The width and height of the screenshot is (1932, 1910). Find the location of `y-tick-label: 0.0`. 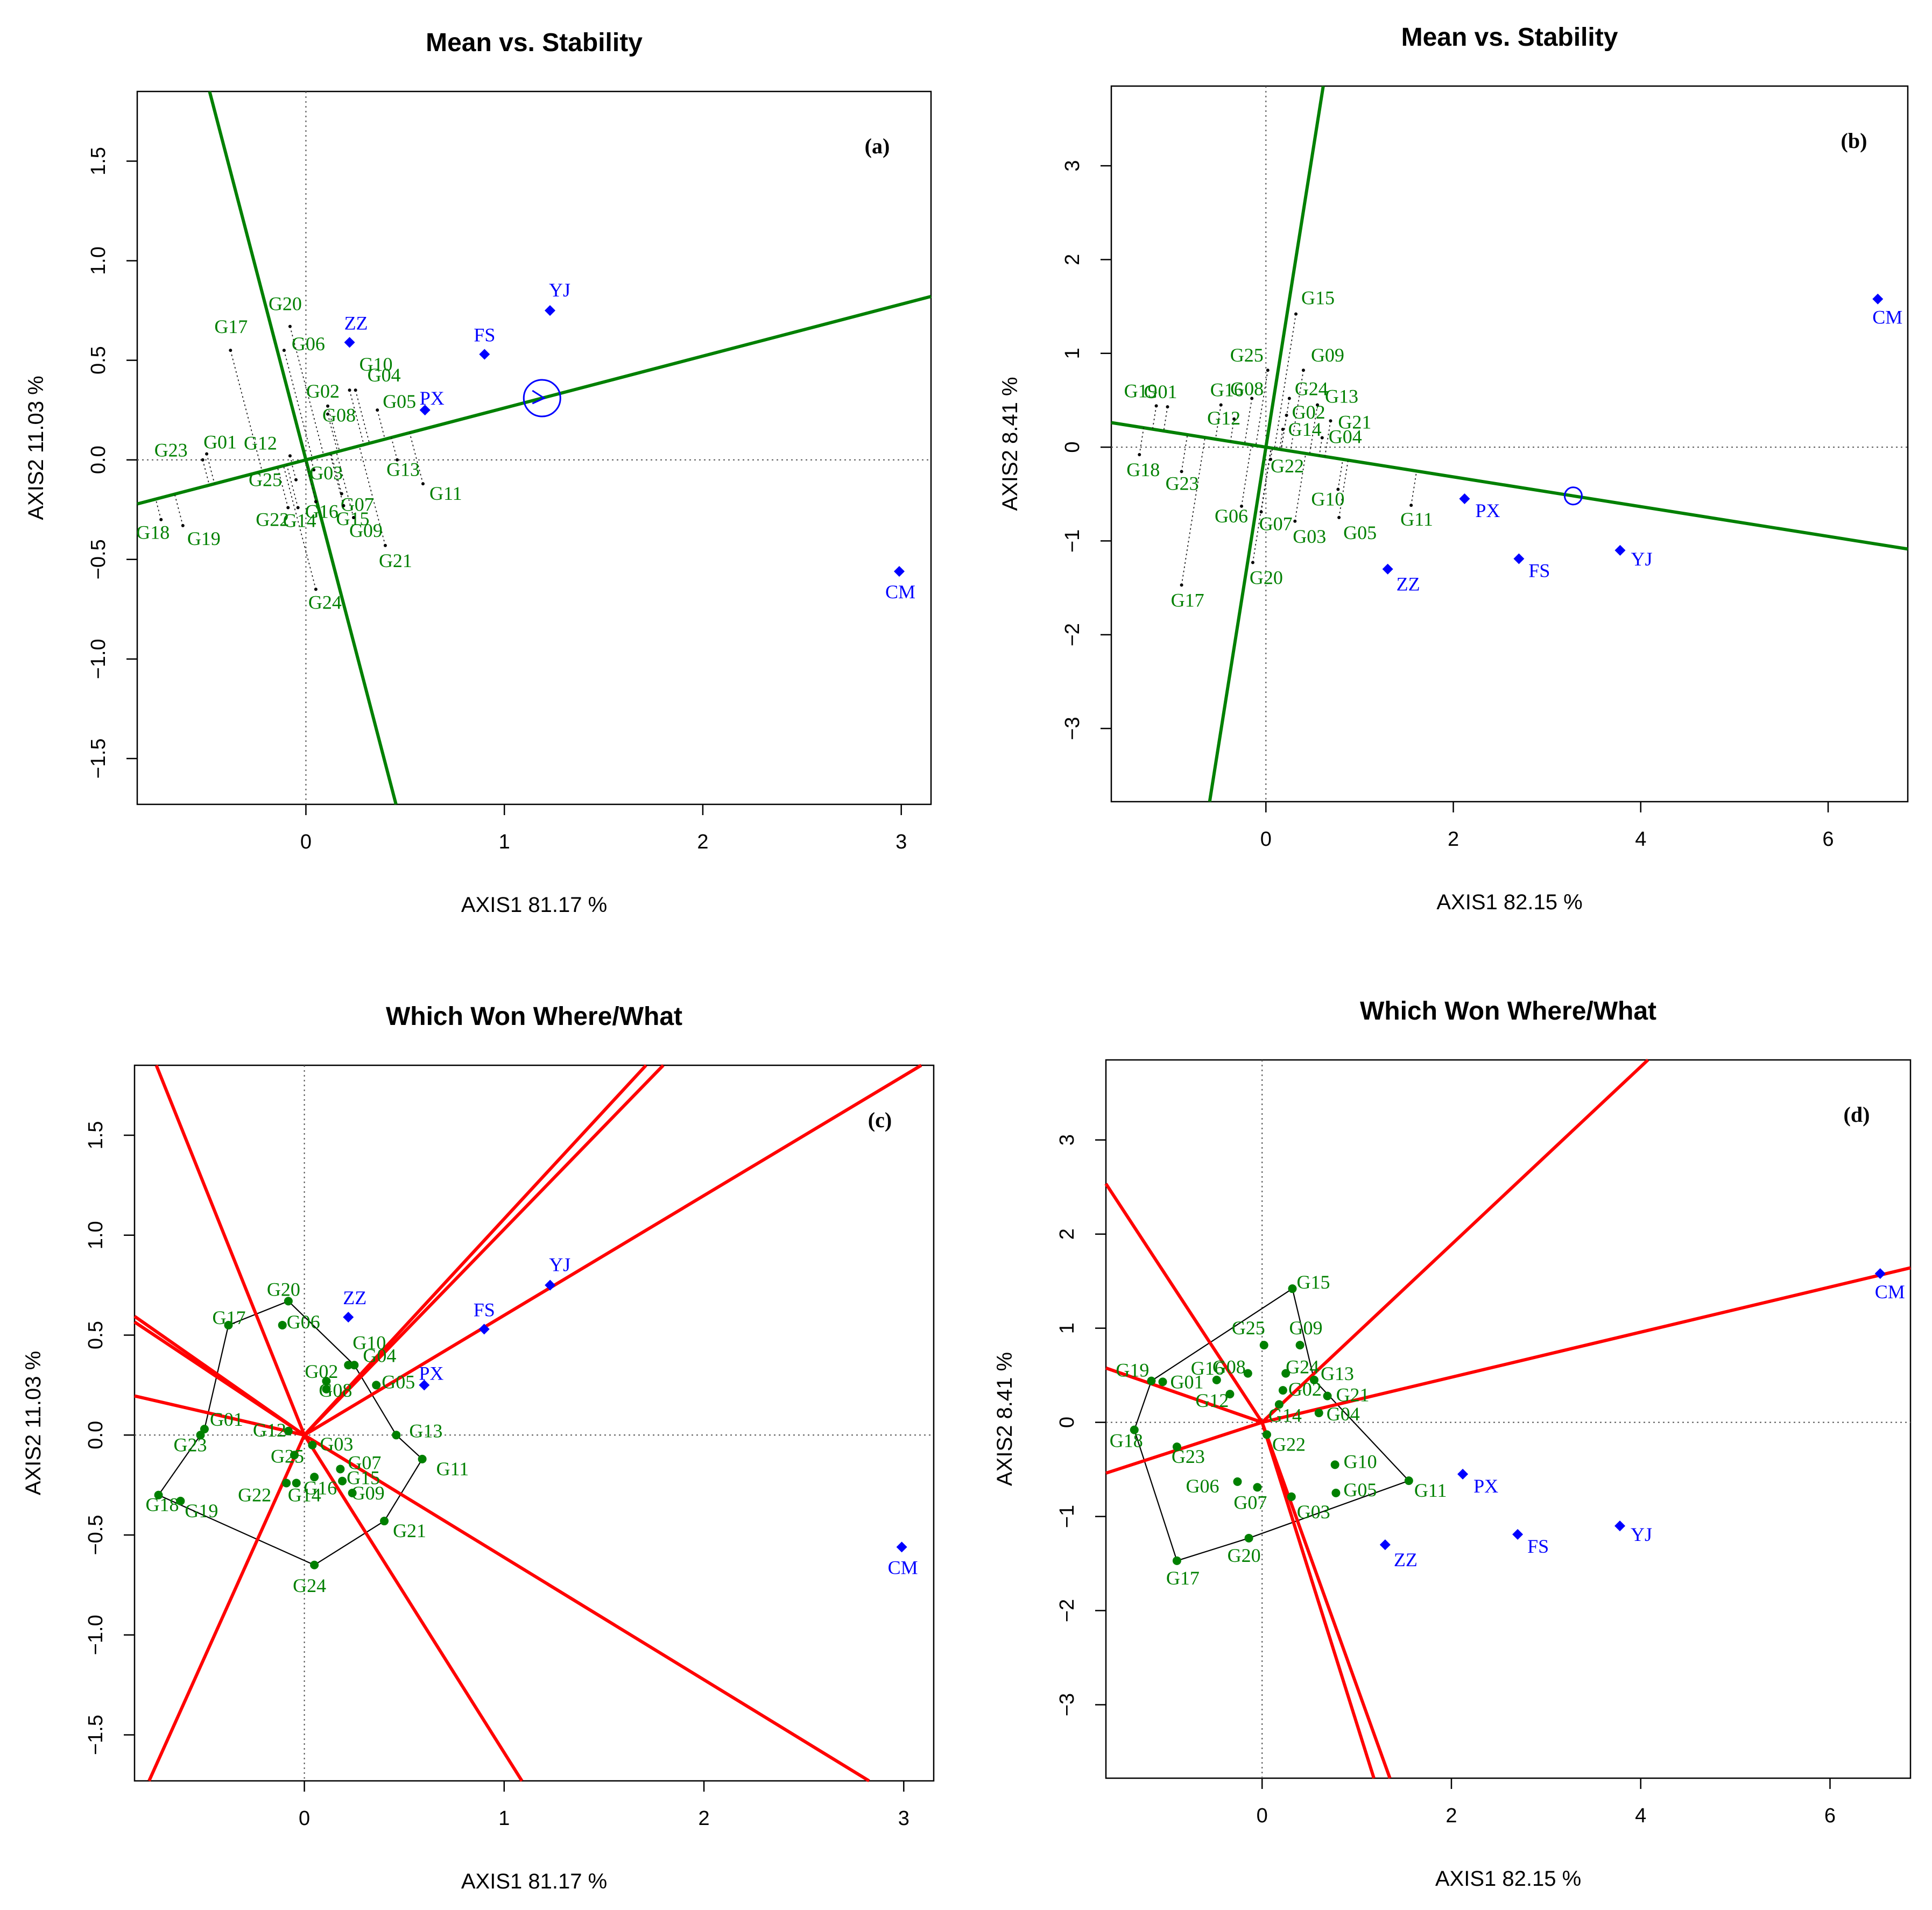

y-tick-label: 0.0 is located at coordinates (95, 1435).